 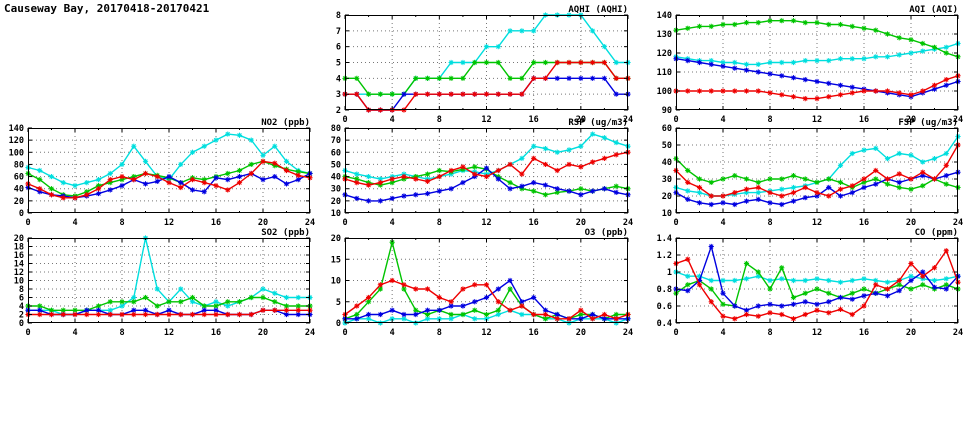 I want to click on chart-title-o3: O3 (ppb), so click(x=606, y=233).